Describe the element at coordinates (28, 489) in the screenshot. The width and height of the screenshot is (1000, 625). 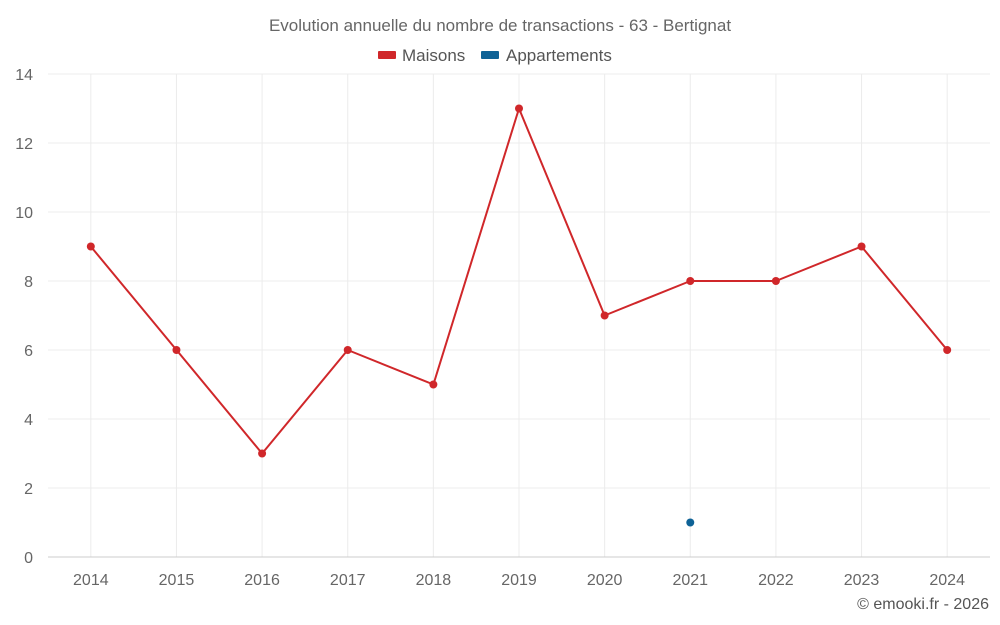
I see `y-tick-label: 2` at that location.